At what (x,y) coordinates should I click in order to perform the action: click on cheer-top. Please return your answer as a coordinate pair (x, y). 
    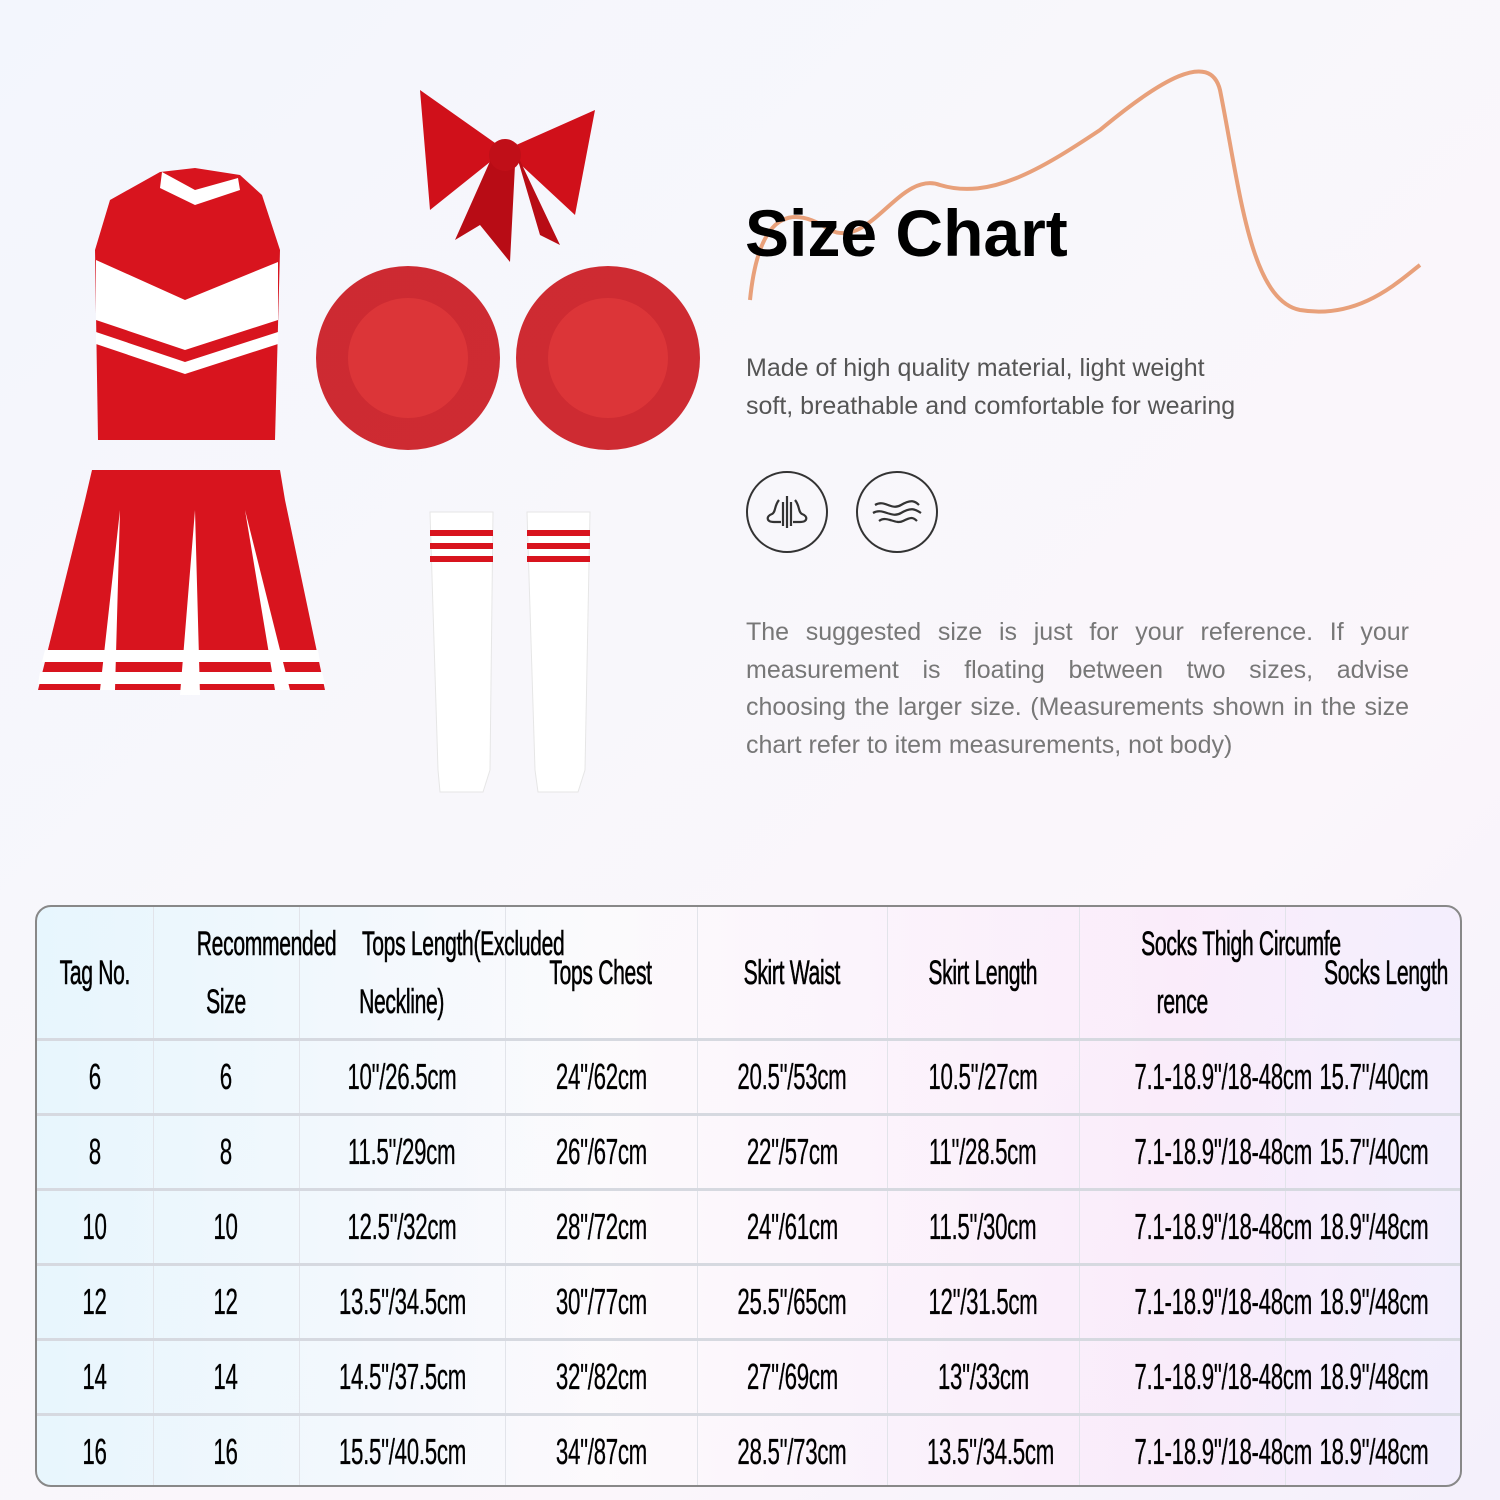
    Looking at the image, I should click on (187, 304).